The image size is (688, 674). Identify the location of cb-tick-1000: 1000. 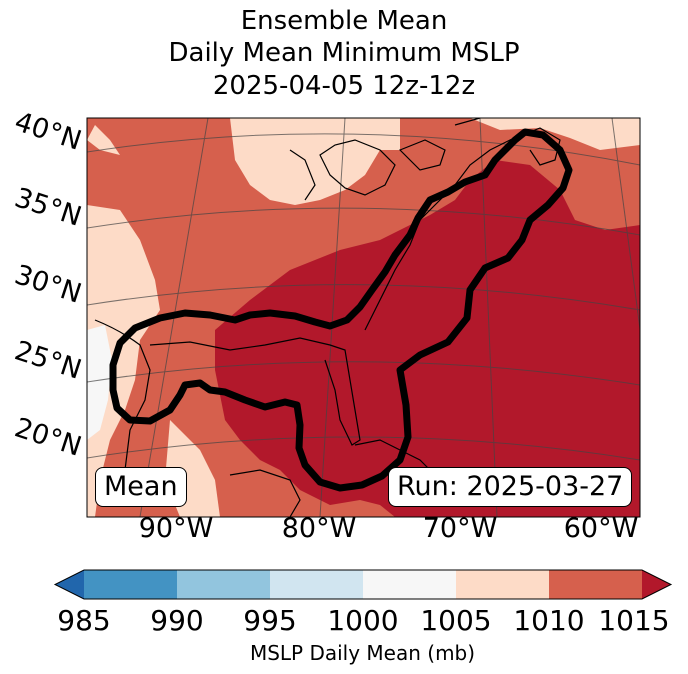
(363, 620).